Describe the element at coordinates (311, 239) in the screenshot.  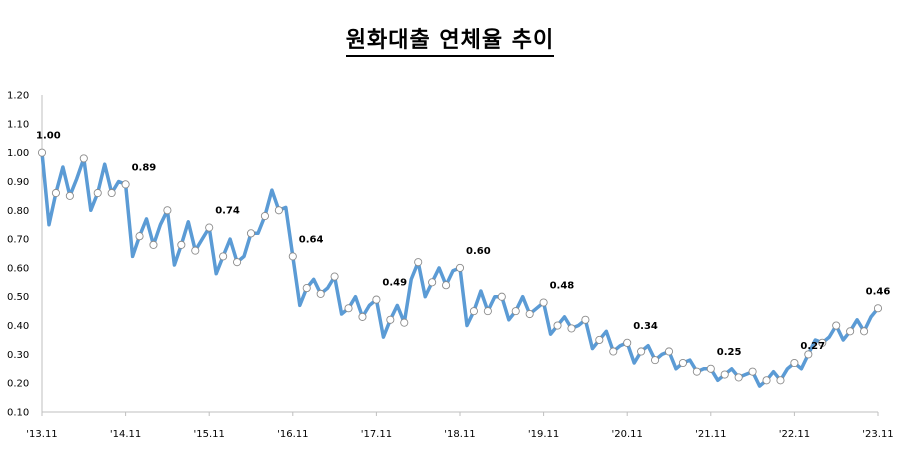
I see `data-label: 0.64` at that location.